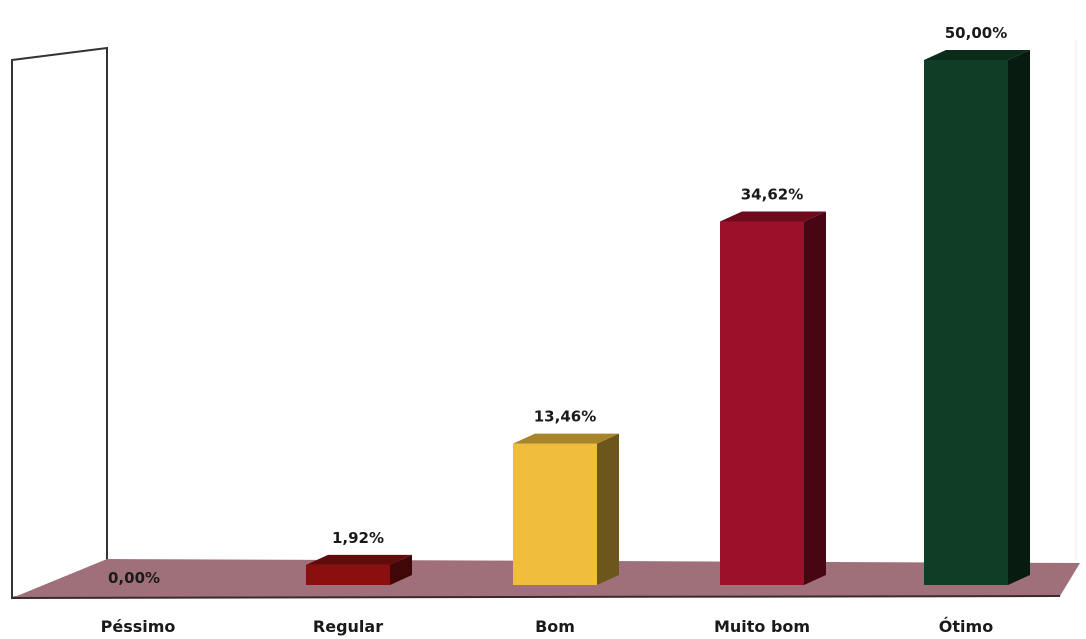 The width and height of the screenshot is (1086, 639). What do you see at coordinates (976, 33) in the screenshot?
I see `data-label: 50,00%` at bounding box center [976, 33].